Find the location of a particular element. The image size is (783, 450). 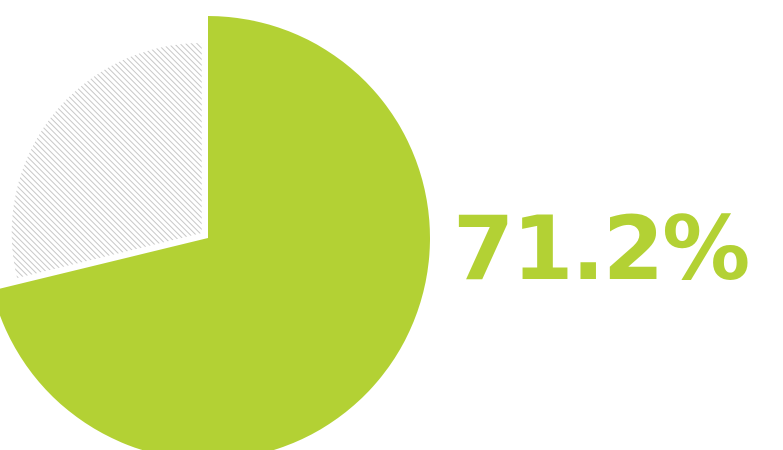

pie-slice-remainder is located at coordinates (107, 160).